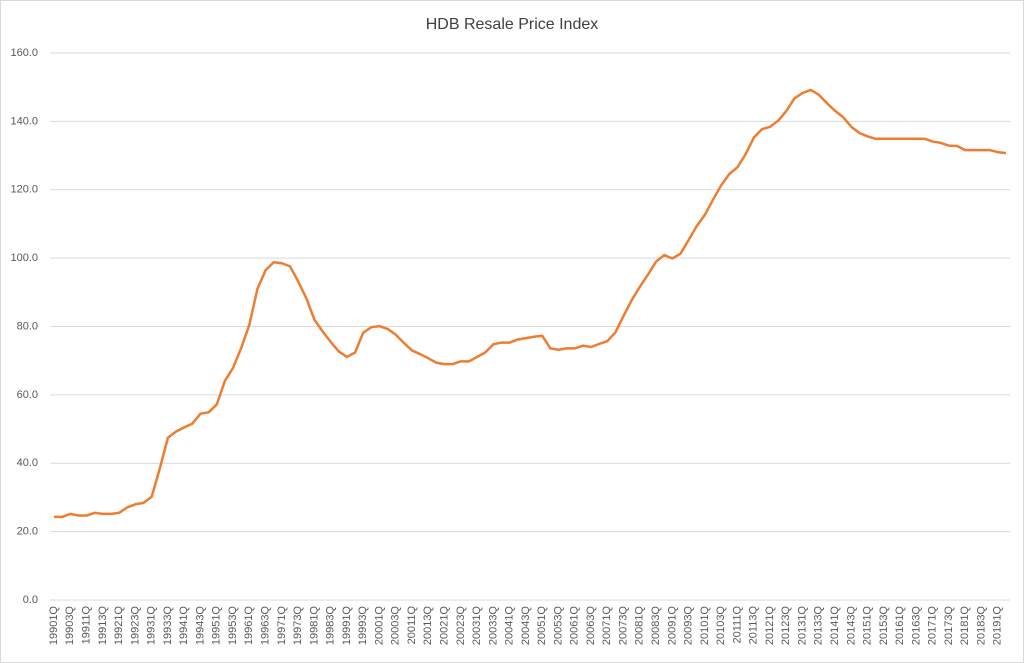  I want to click on x-tick-label: 20183Q, so click(981, 626).